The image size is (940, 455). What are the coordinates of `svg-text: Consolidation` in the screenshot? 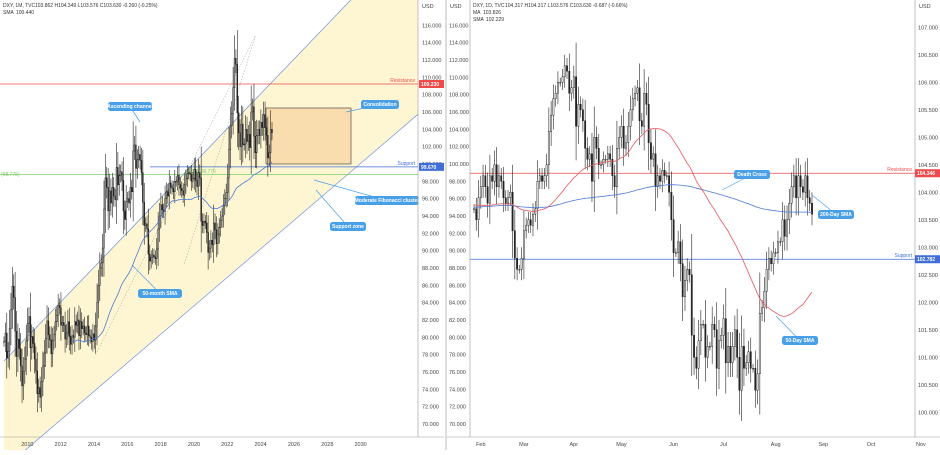 It's located at (379, 105).